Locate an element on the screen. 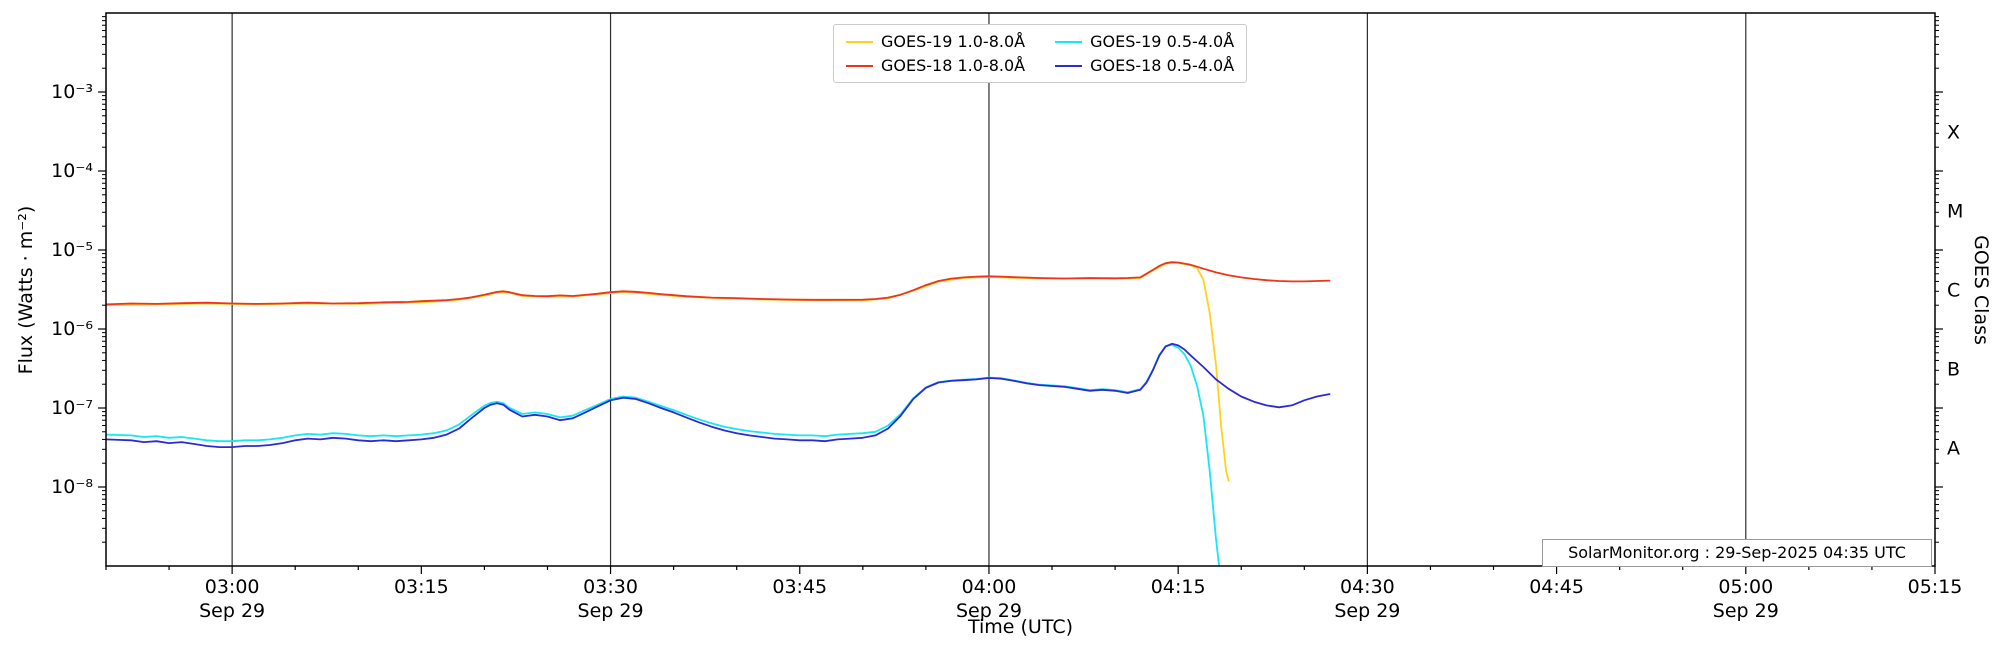  y-tick-label: 10⁻⁷ is located at coordinates (72, 408).